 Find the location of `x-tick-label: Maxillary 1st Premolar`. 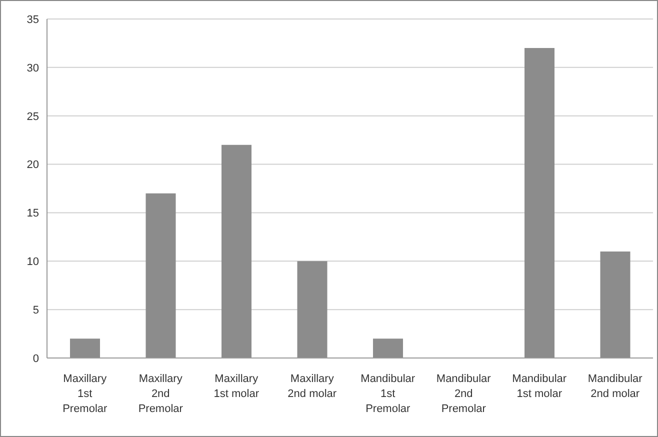

x-tick-label: Maxillary 1st Premolar is located at coordinates (85, 394).